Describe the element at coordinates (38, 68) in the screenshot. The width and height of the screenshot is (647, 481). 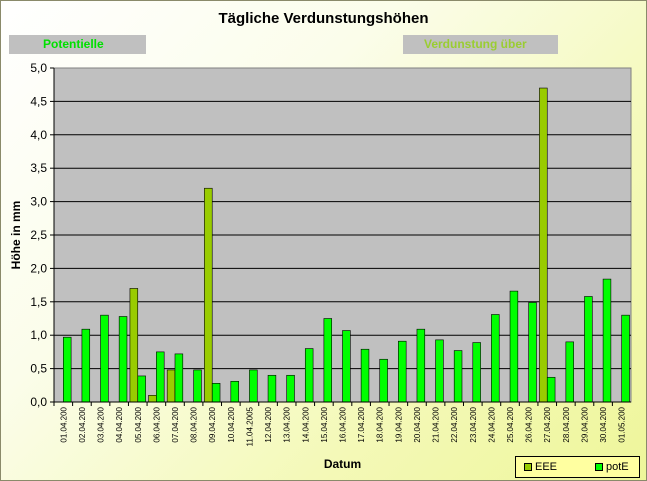
I see `y-tick-label: 5,0` at that location.